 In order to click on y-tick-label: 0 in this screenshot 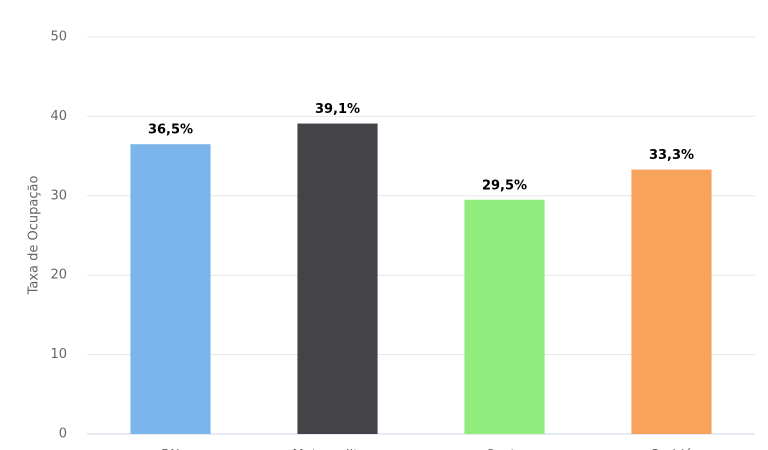, I will do `click(63, 434)`.